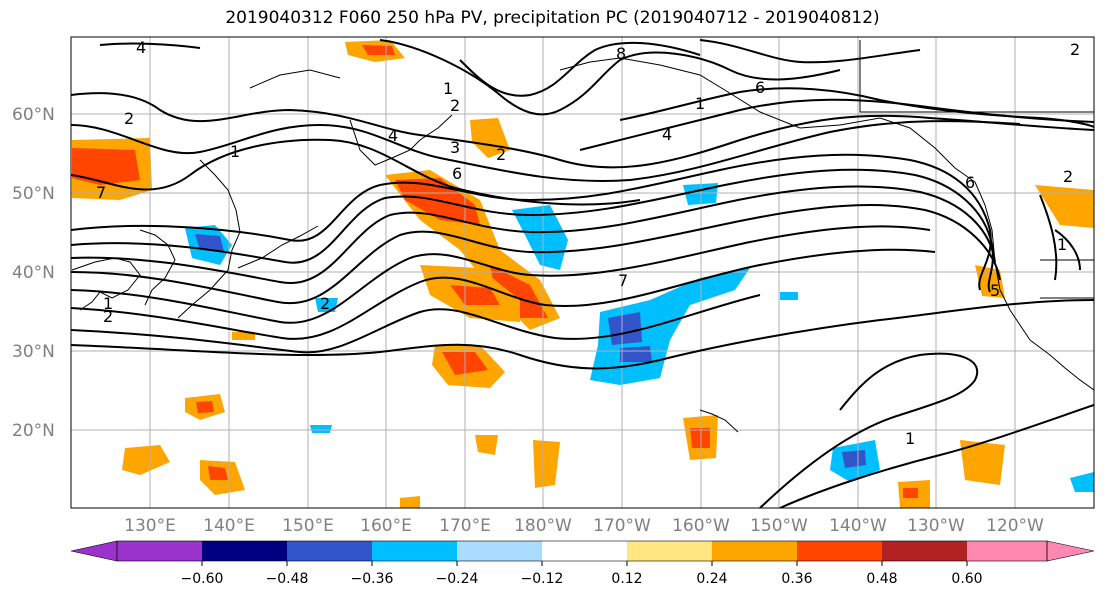 The width and height of the screenshot is (1105, 601). I want to click on colorbar-label: 0.60, so click(966, 579).